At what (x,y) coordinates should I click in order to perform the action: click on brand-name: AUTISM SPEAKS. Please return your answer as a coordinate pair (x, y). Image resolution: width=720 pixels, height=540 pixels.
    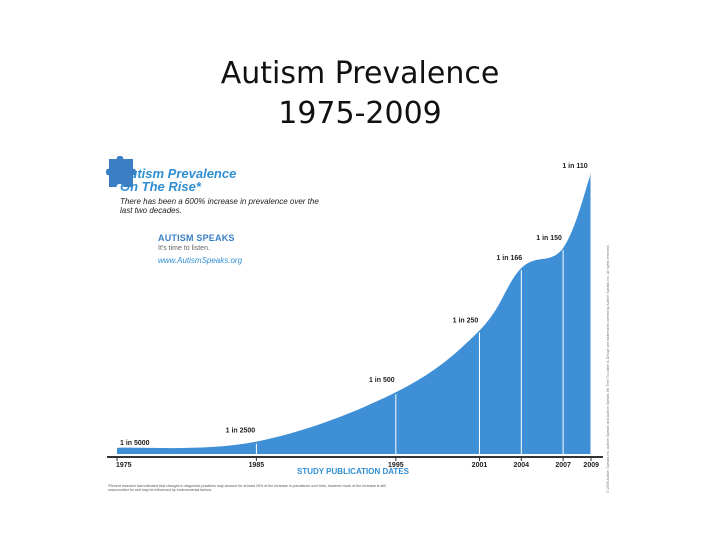
    Looking at the image, I should click on (196, 238).